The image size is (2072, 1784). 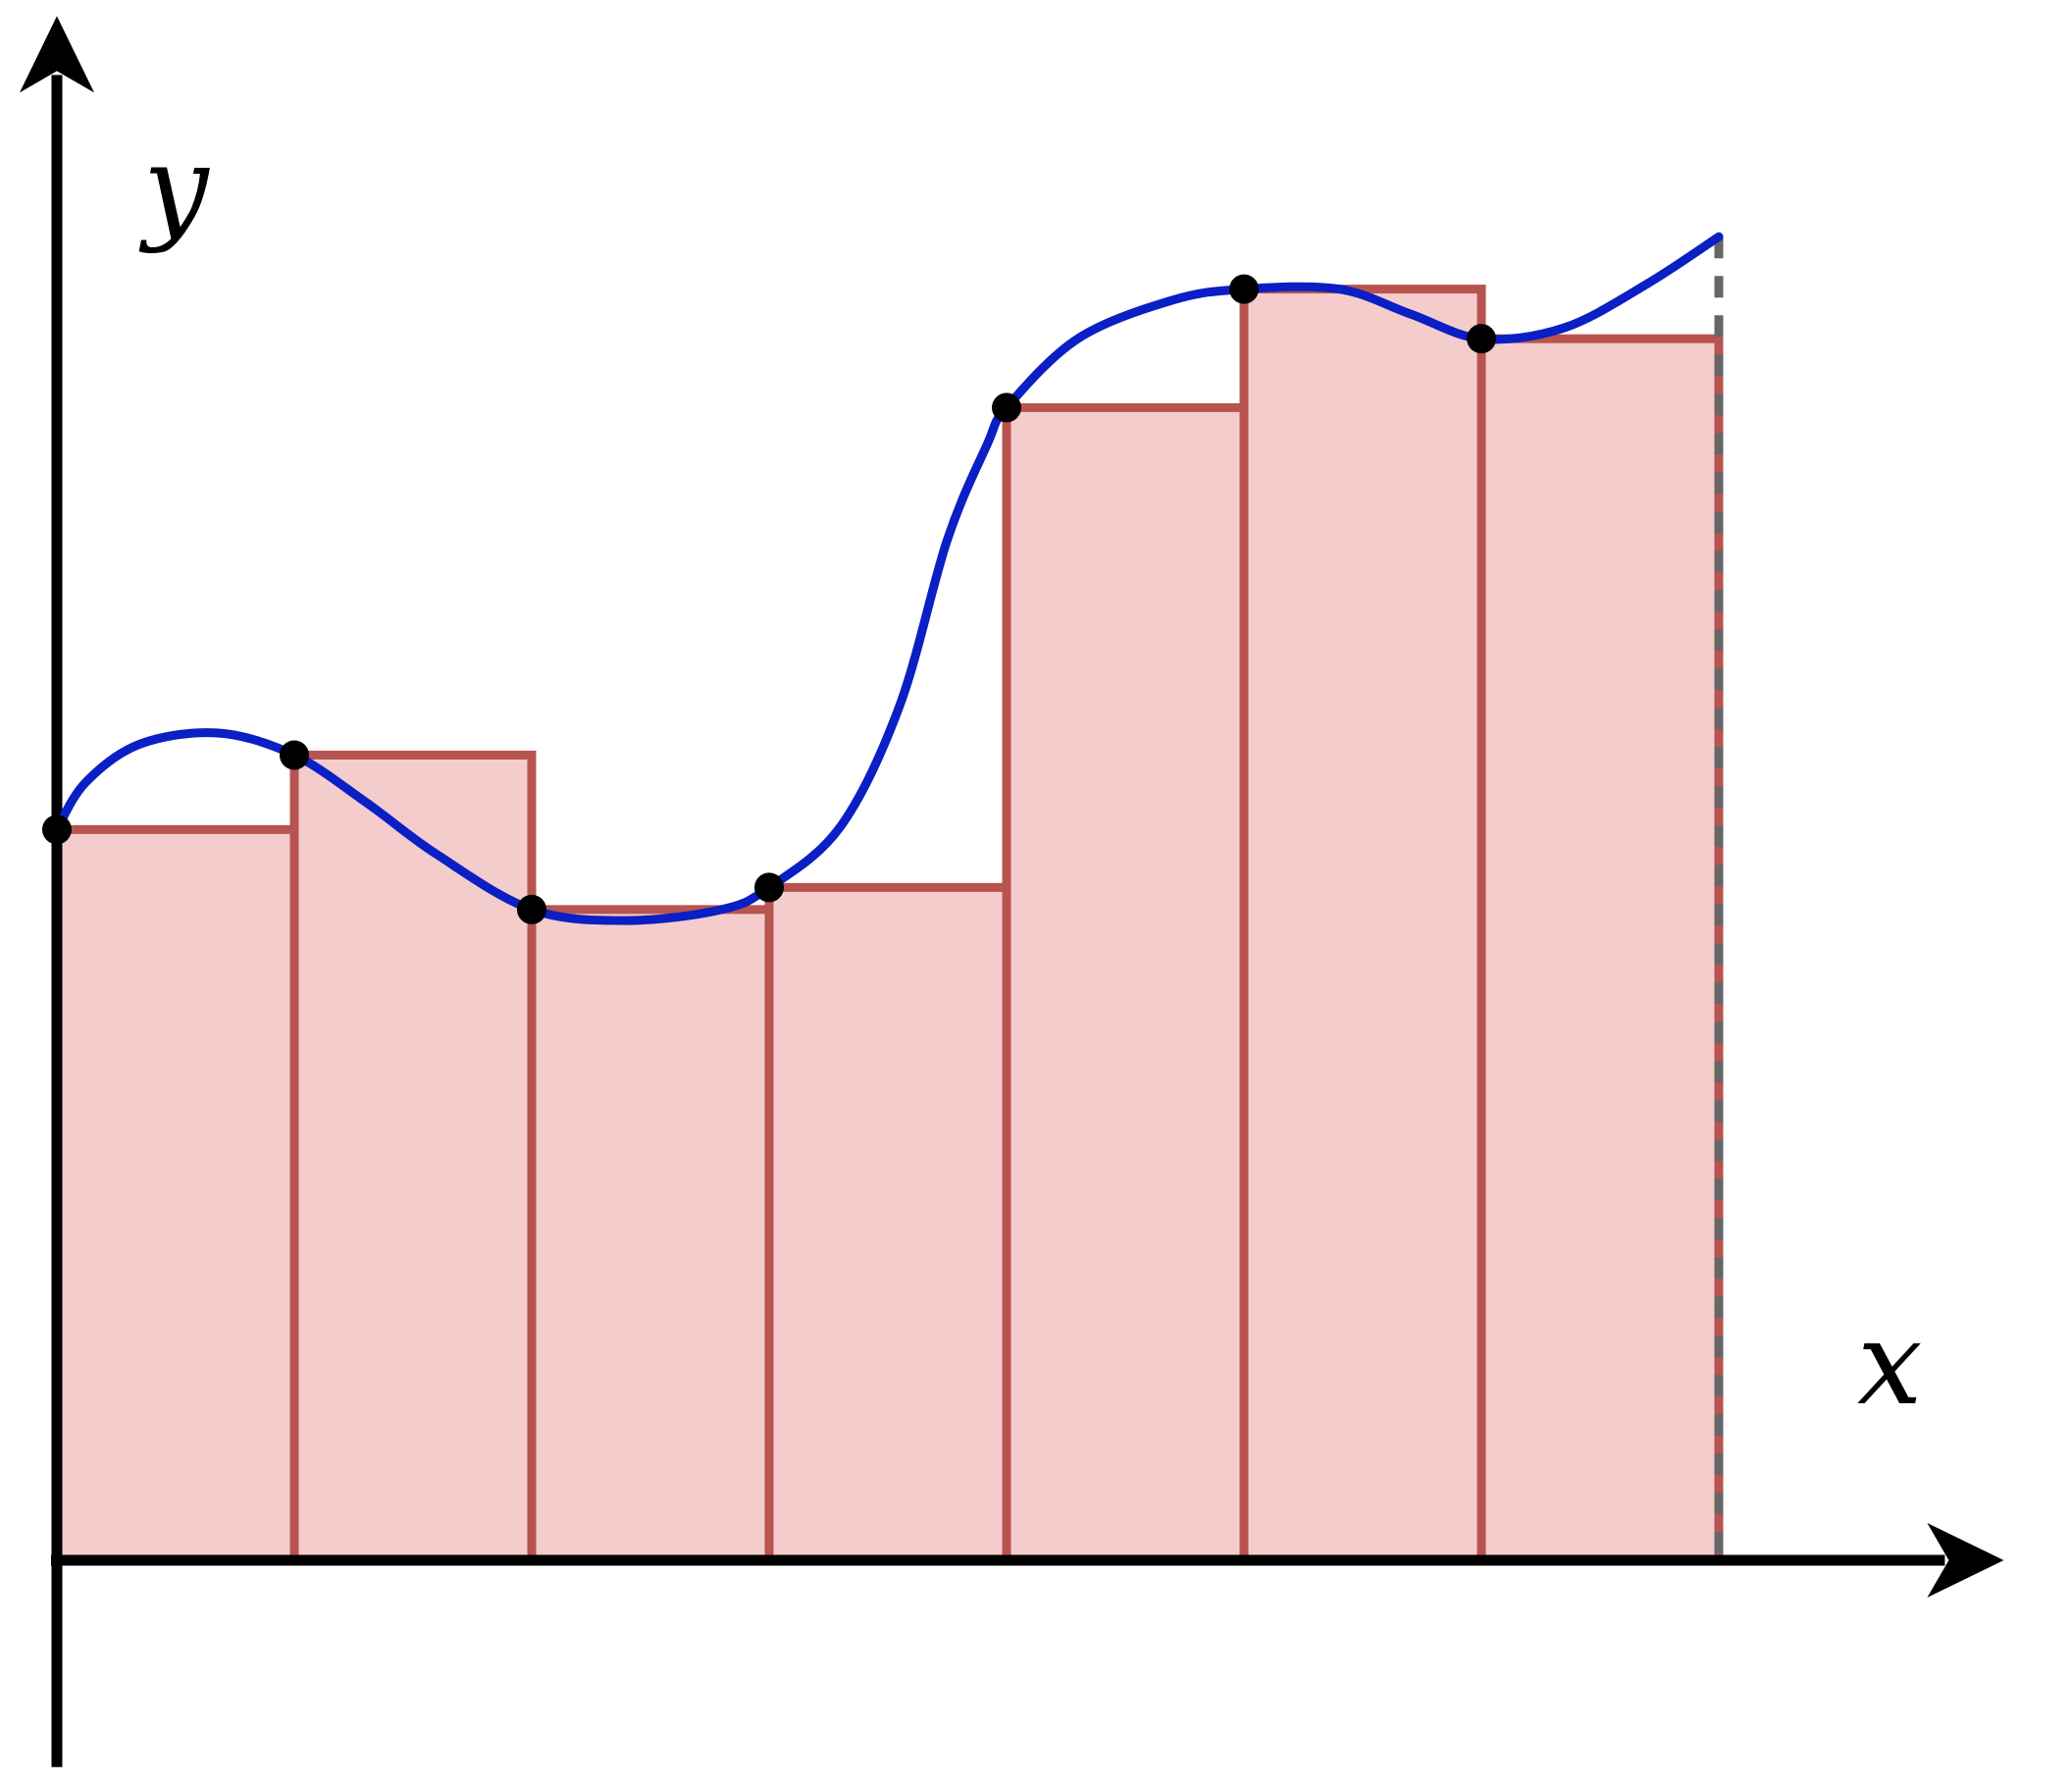 I want to click on y-axis-arrowhead, so click(x=57, y=54).